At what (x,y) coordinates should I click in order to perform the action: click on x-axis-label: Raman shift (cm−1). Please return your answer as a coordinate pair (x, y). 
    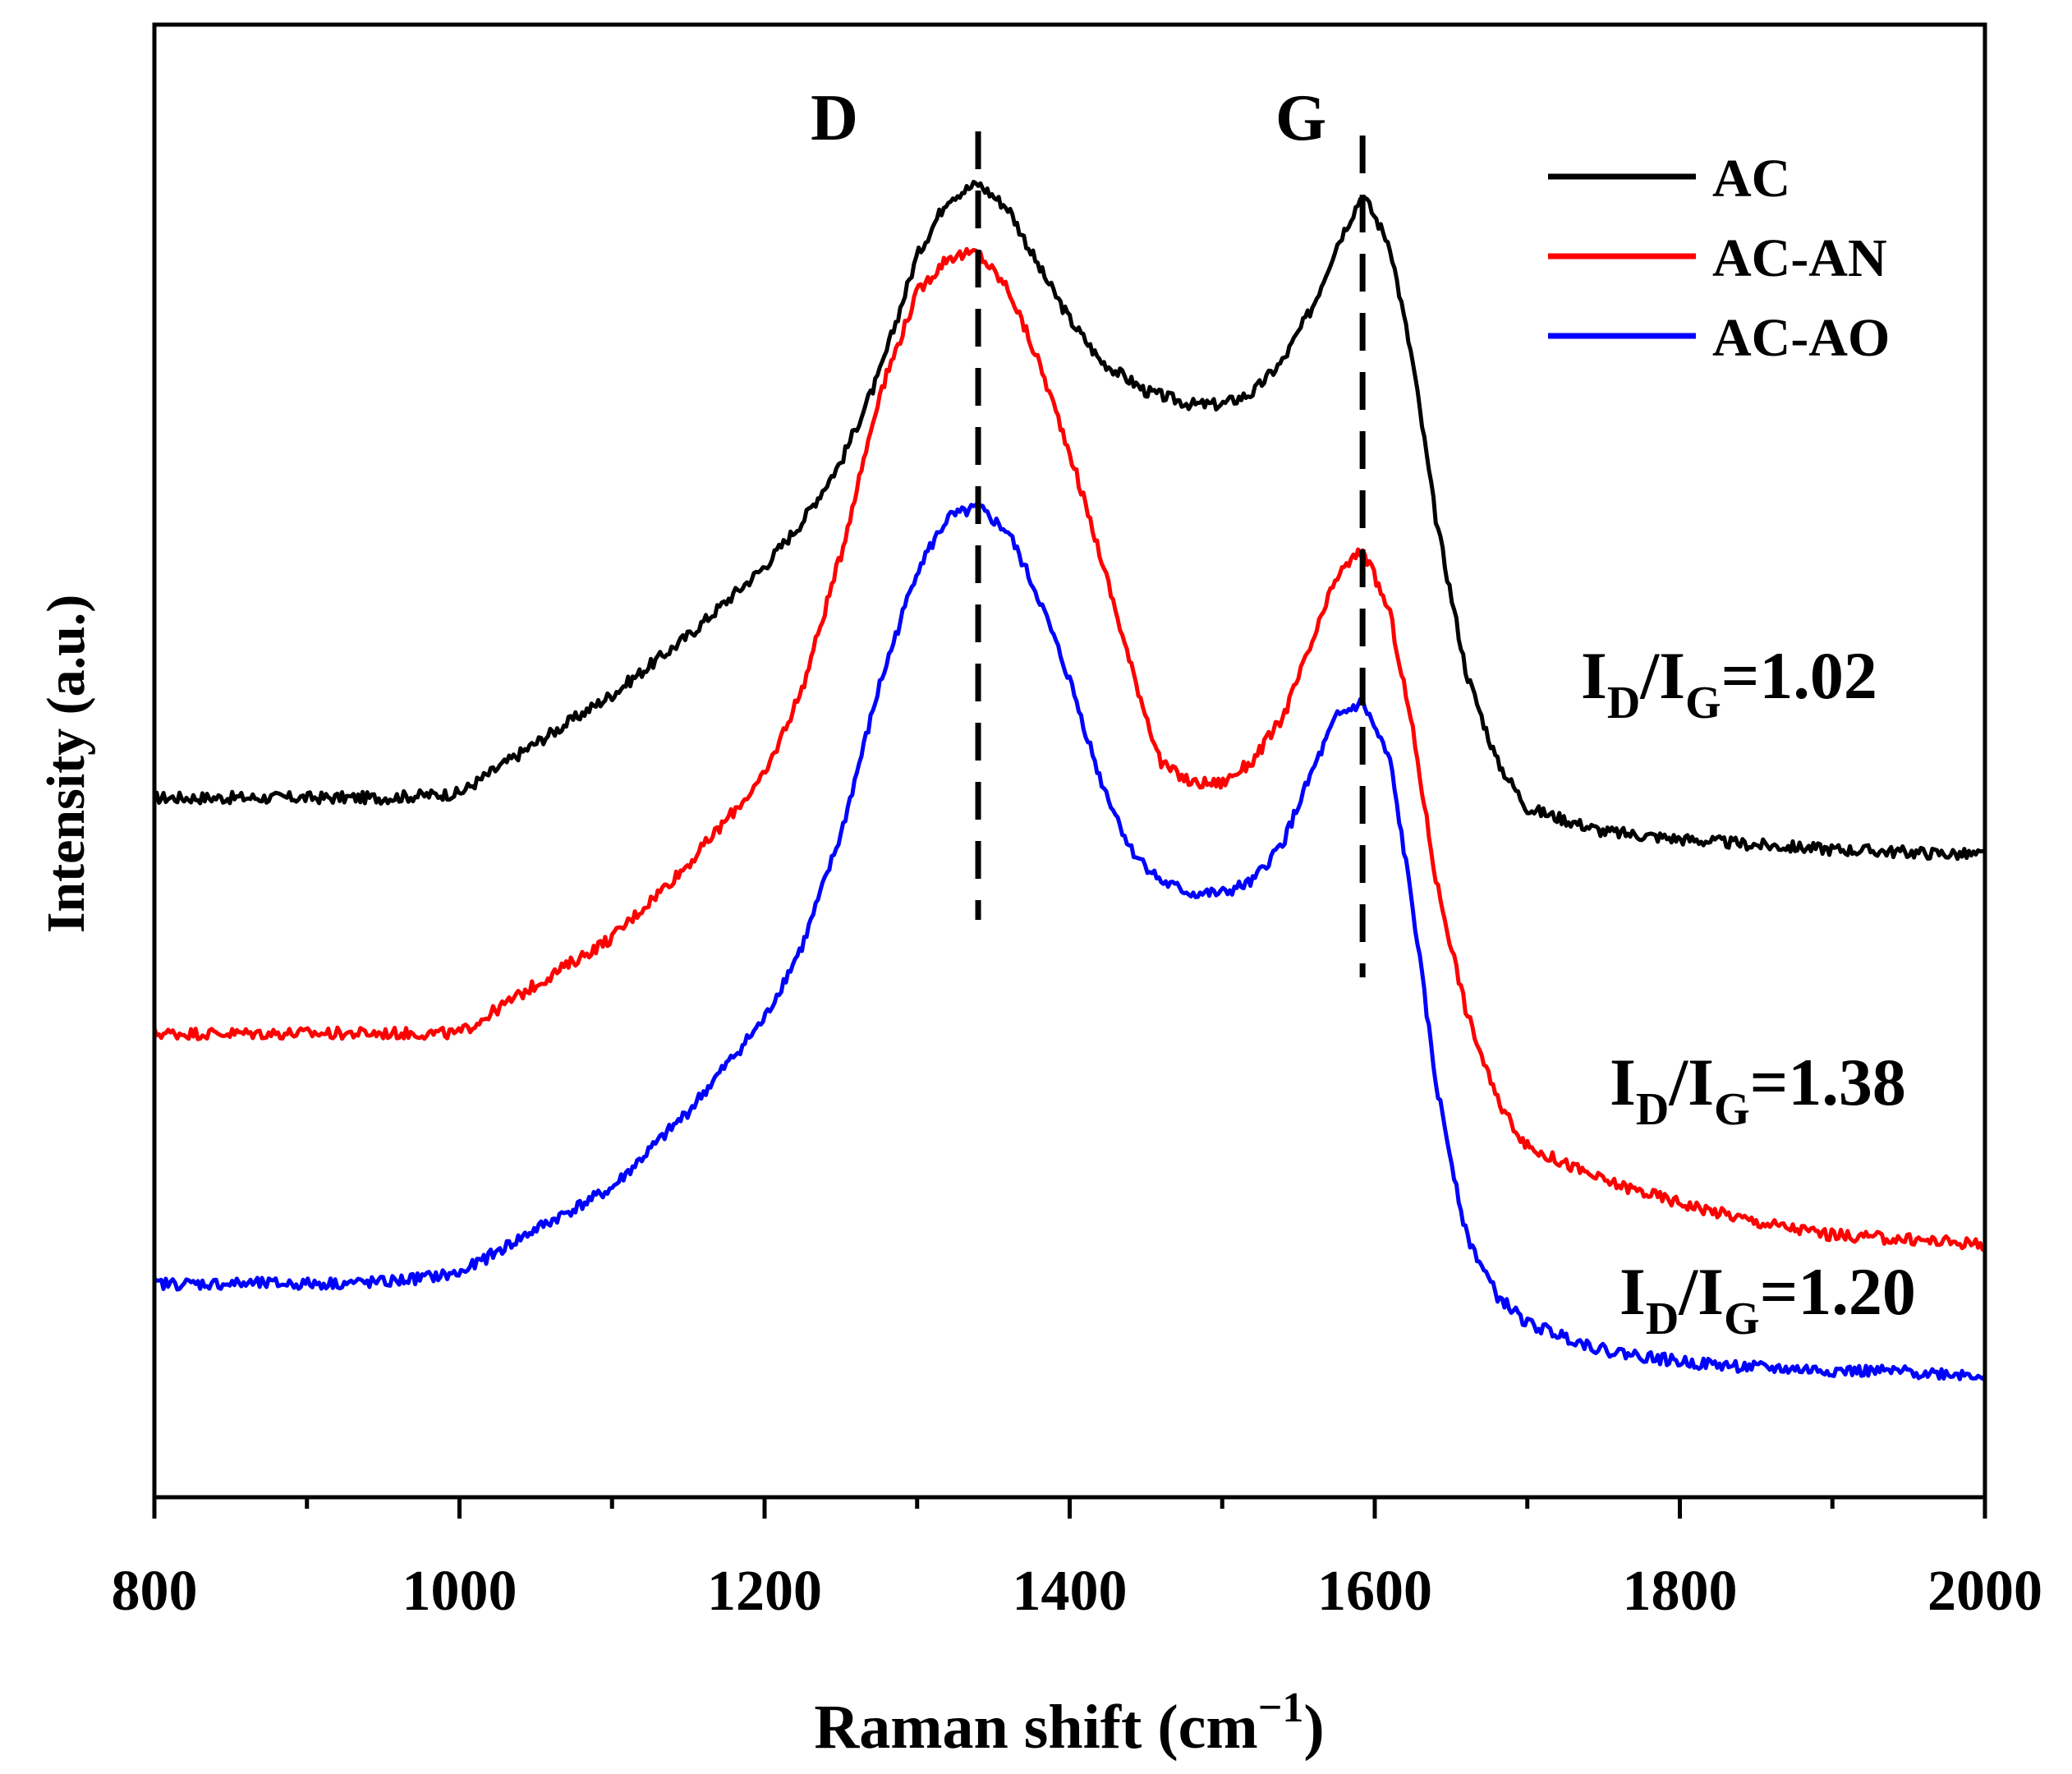
    Looking at the image, I should click on (1069, 1723).